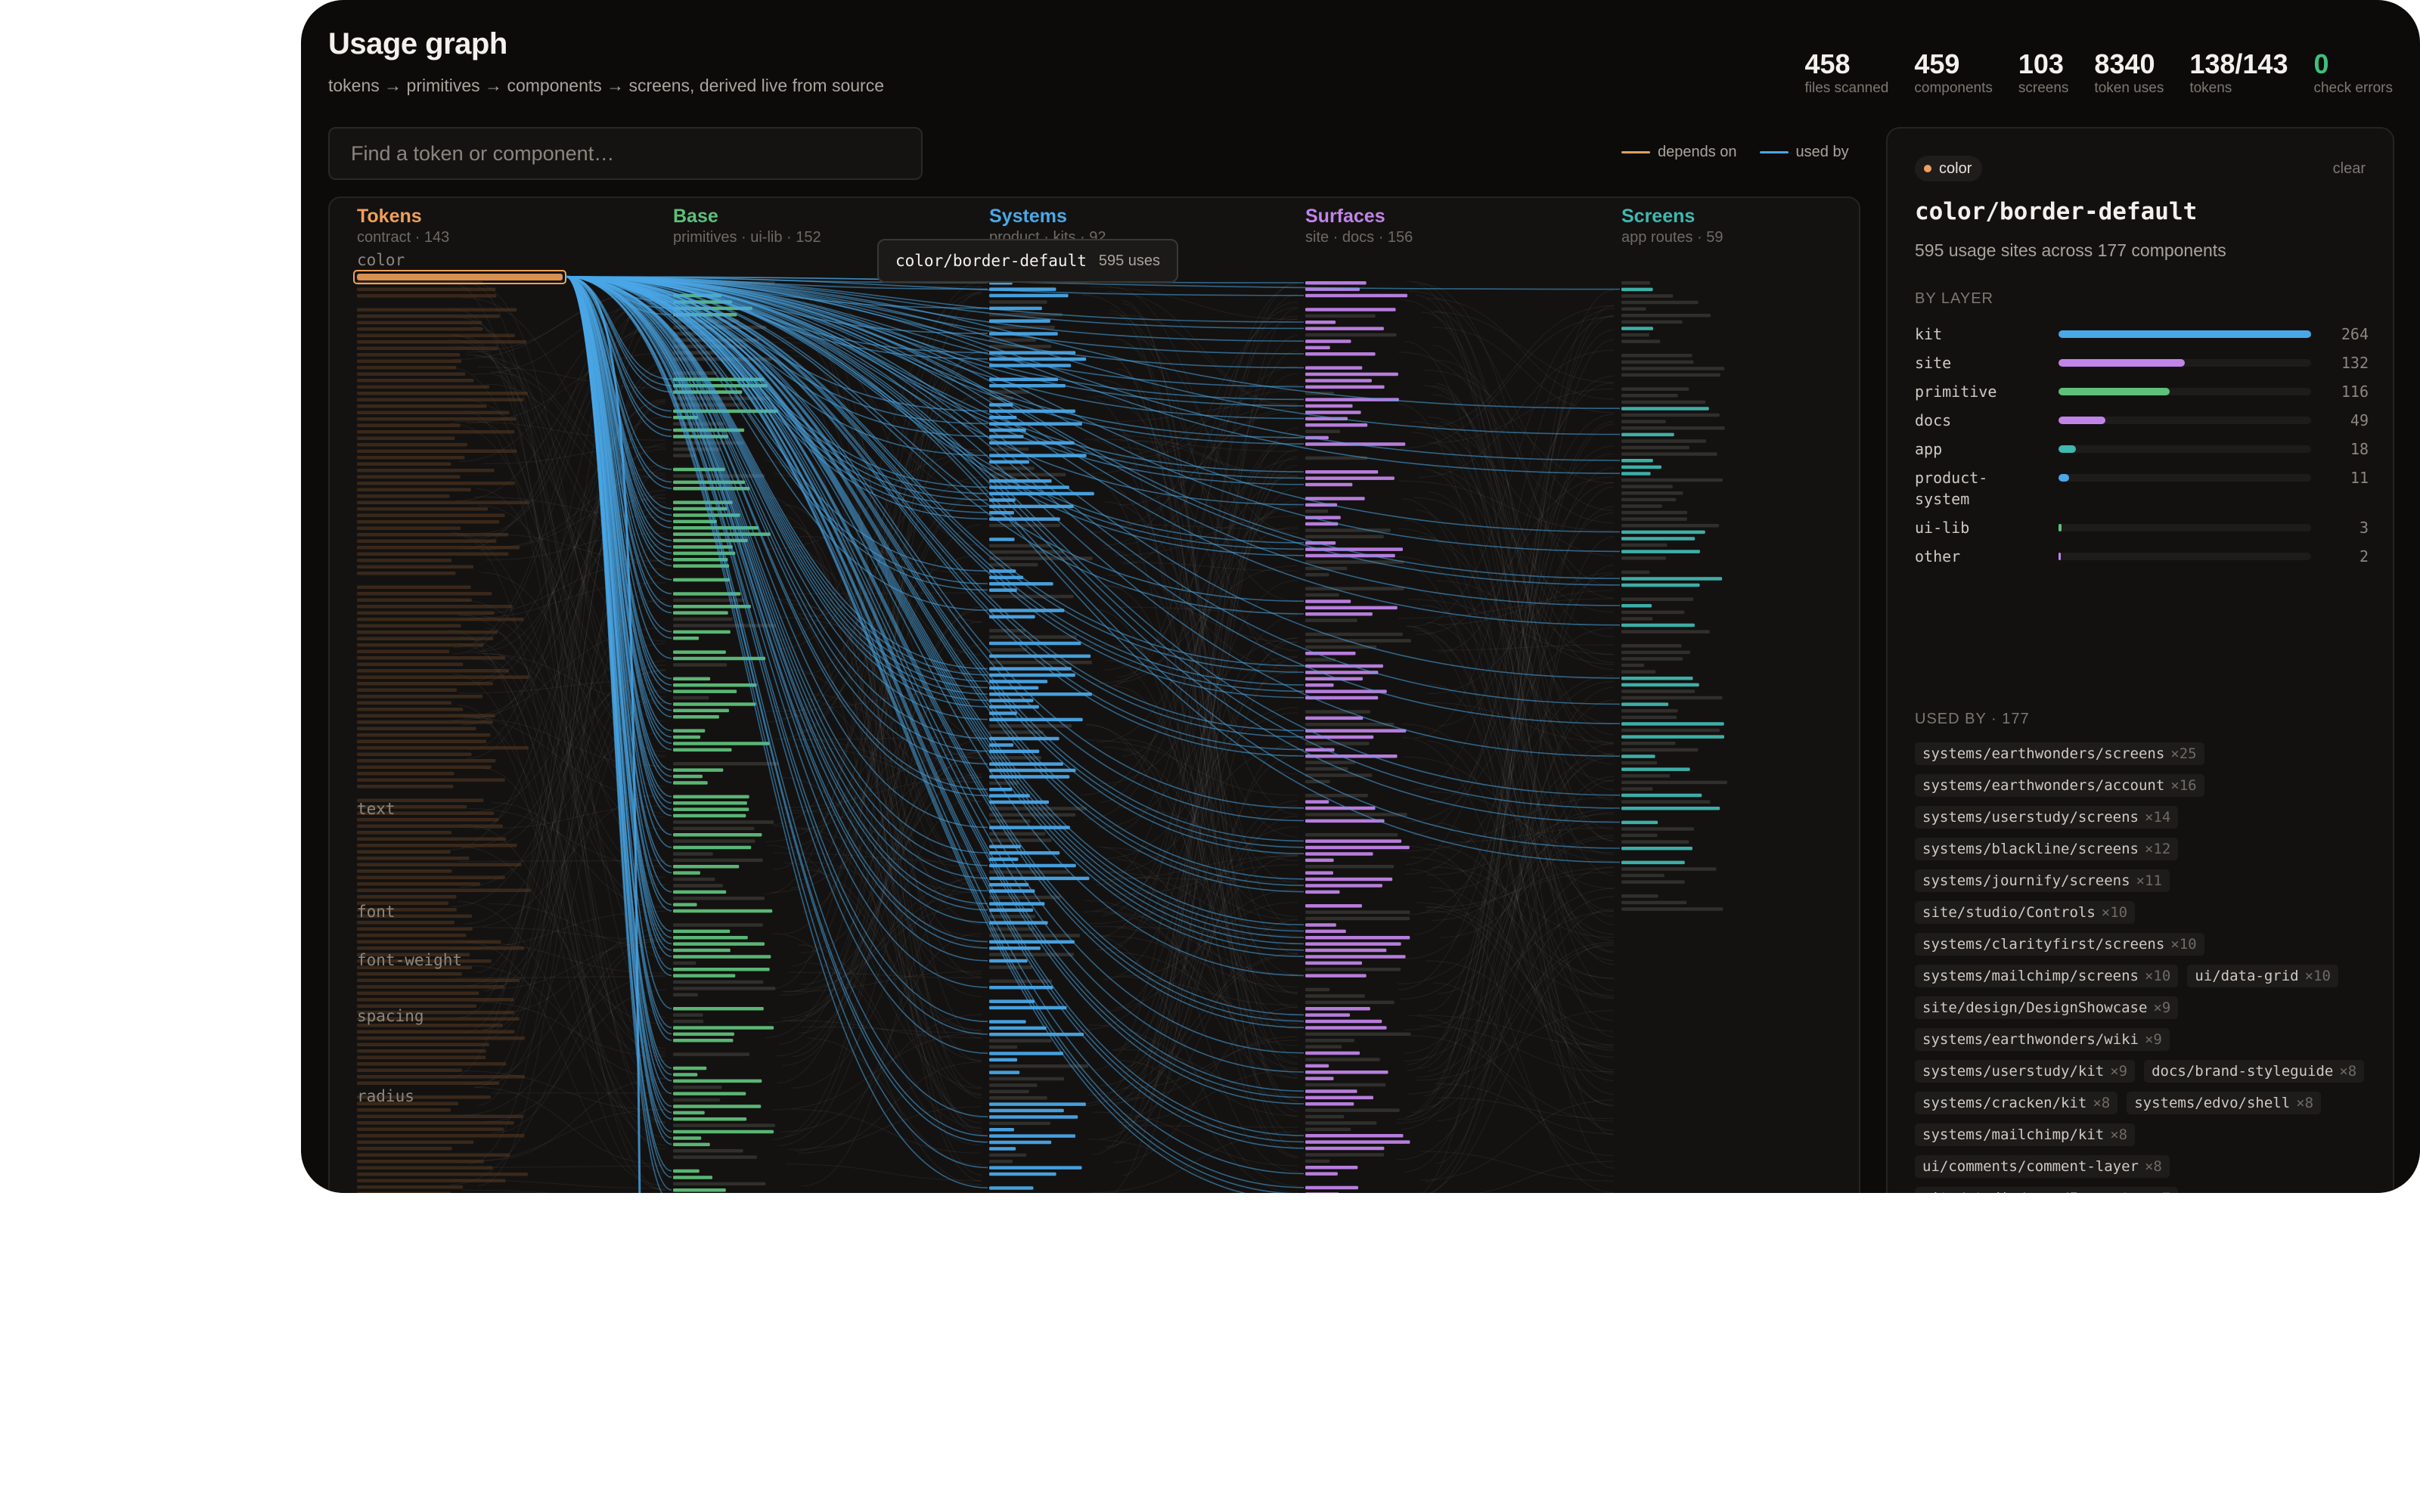 This screenshot has width=2420, height=1512. What do you see at coordinates (2047, 1007) in the screenshot?
I see `used-by-chip: site/design/DesignShowcase ×9` at bounding box center [2047, 1007].